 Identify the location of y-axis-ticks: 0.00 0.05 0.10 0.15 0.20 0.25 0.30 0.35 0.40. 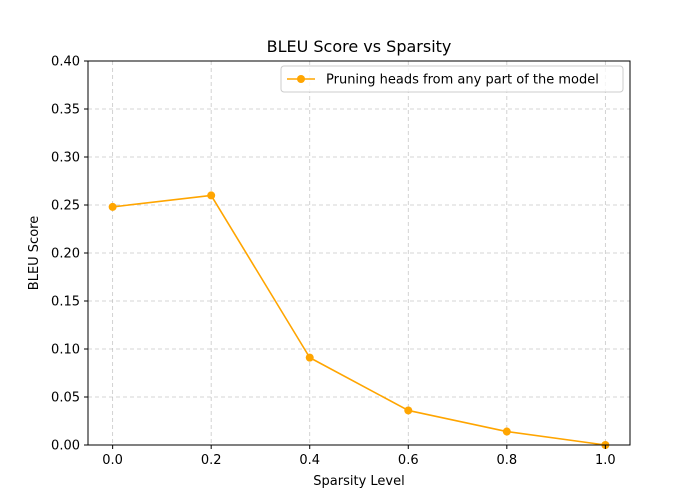
(69, 254).